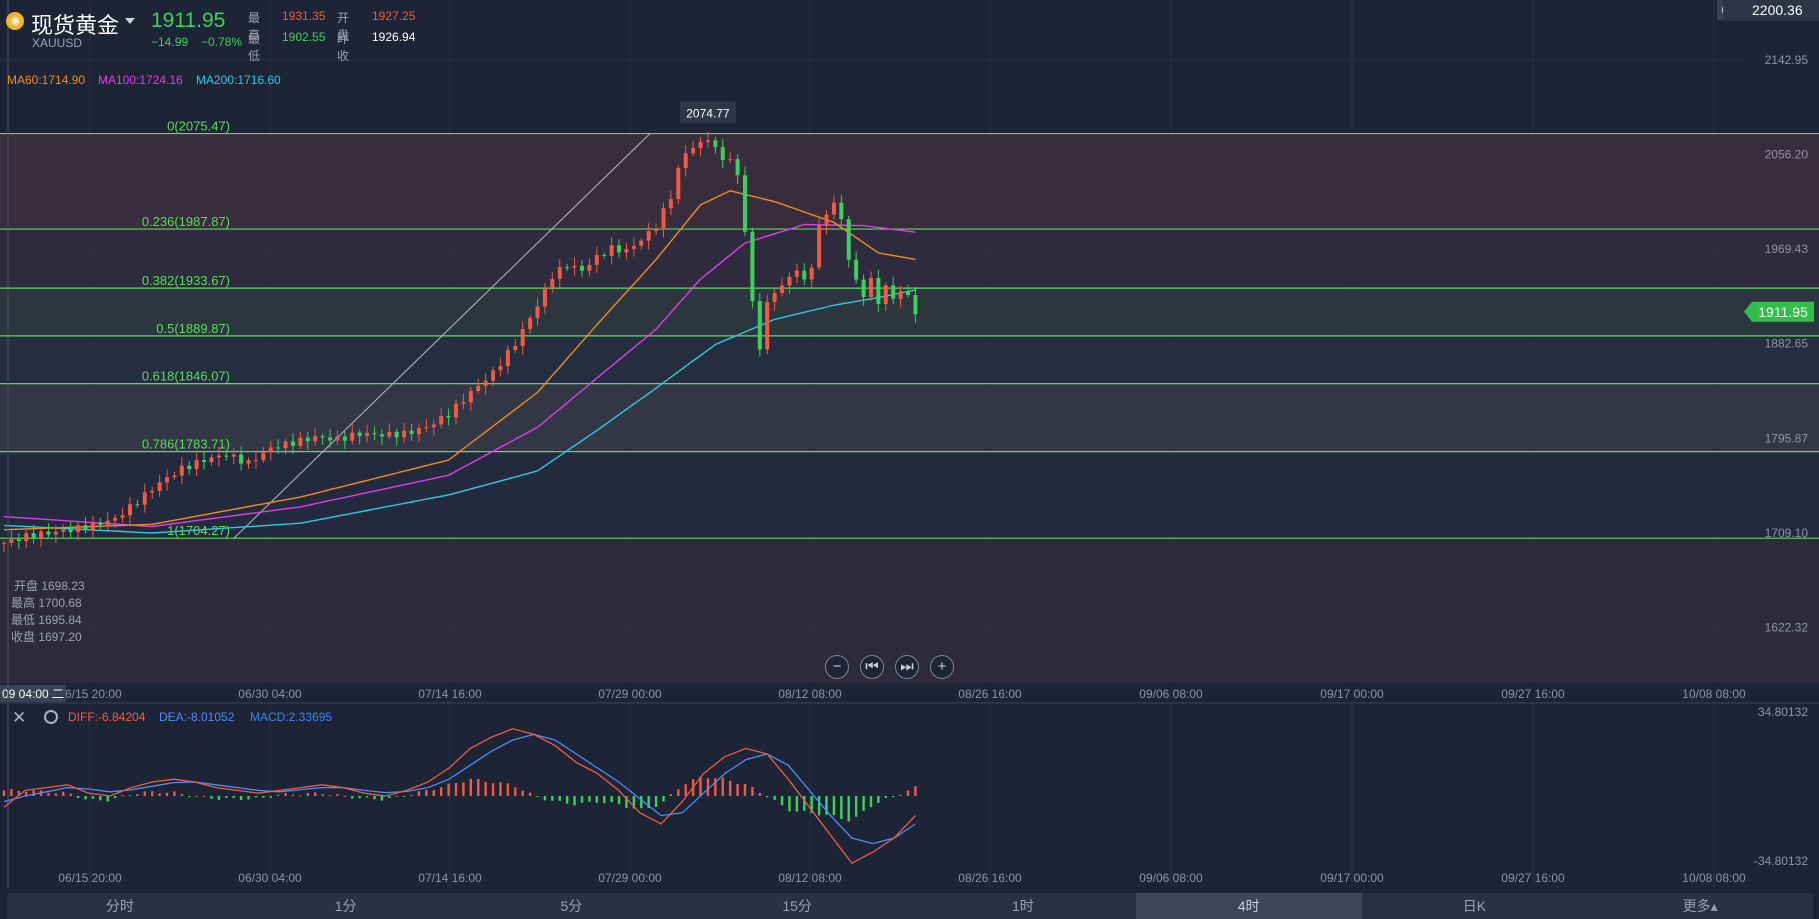  Describe the element at coordinates (1474, 906) in the screenshot. I see `tab-daily: 日K` at that location.